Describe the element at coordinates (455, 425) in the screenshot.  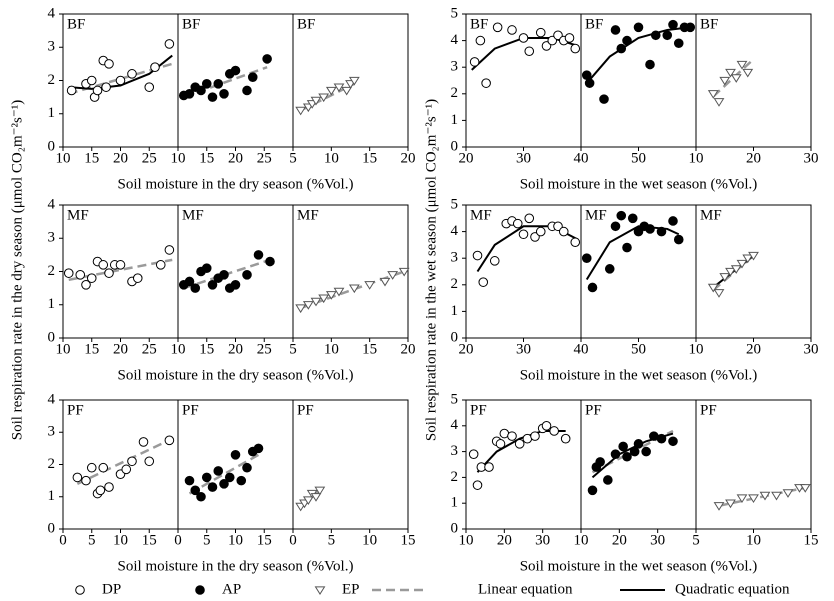
I see `y-tick-label: 4` at that location.